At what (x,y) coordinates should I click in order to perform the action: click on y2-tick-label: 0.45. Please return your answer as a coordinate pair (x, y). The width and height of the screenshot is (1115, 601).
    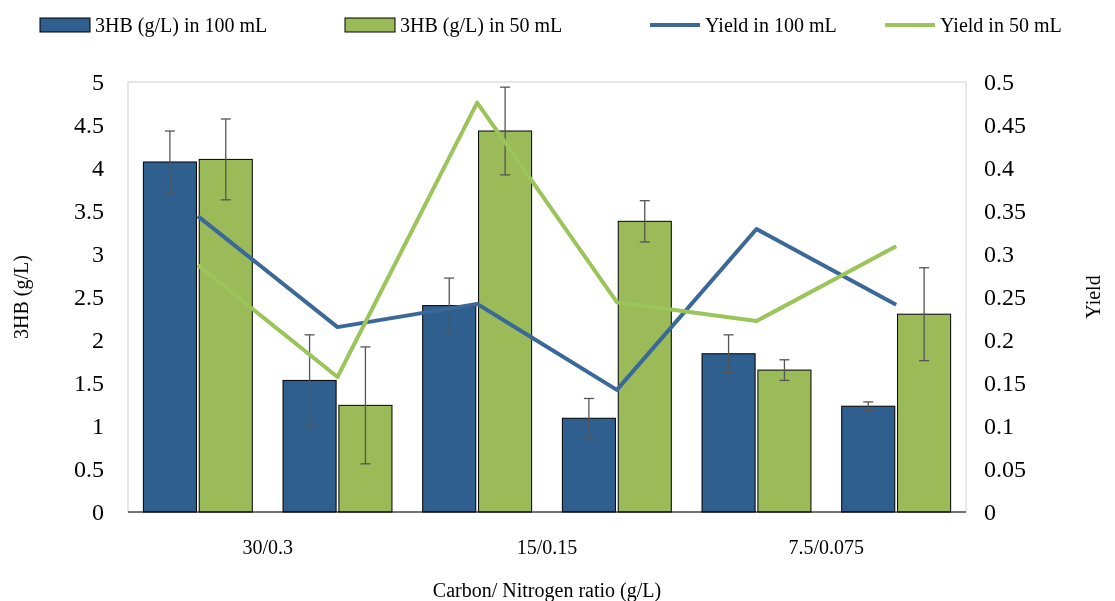
    Looking at the image, I should click on (1005, 125).